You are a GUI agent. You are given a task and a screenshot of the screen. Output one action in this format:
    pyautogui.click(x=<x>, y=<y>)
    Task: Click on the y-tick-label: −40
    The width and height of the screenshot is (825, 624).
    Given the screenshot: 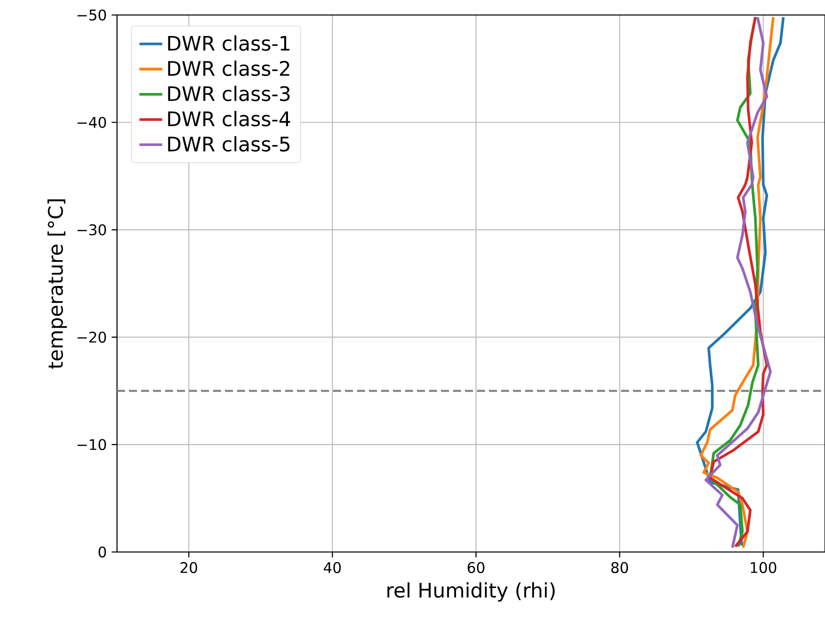 What is the action you would take?
    pyautogui.click(x=92, y=122)
    